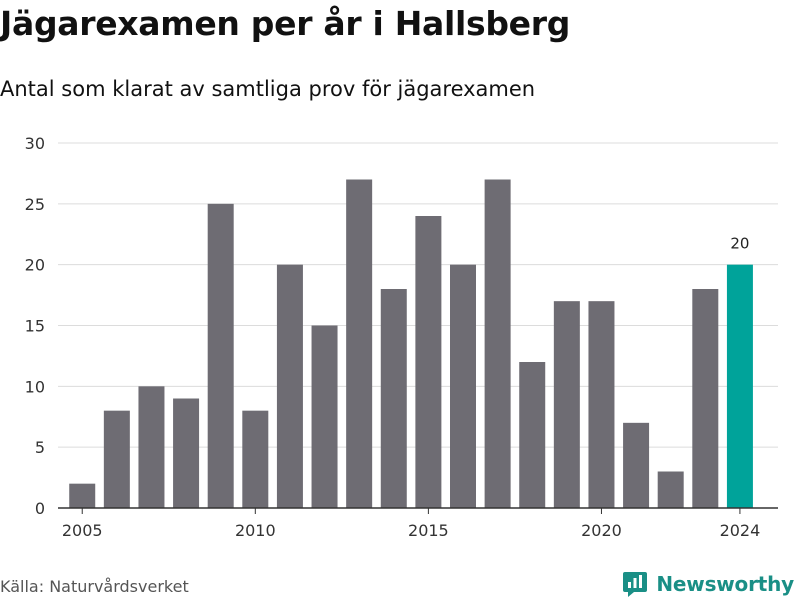  Describe the element at coordinates (635, 584) in the screenshot. I see `newsworthy-logo-icon` at that location.